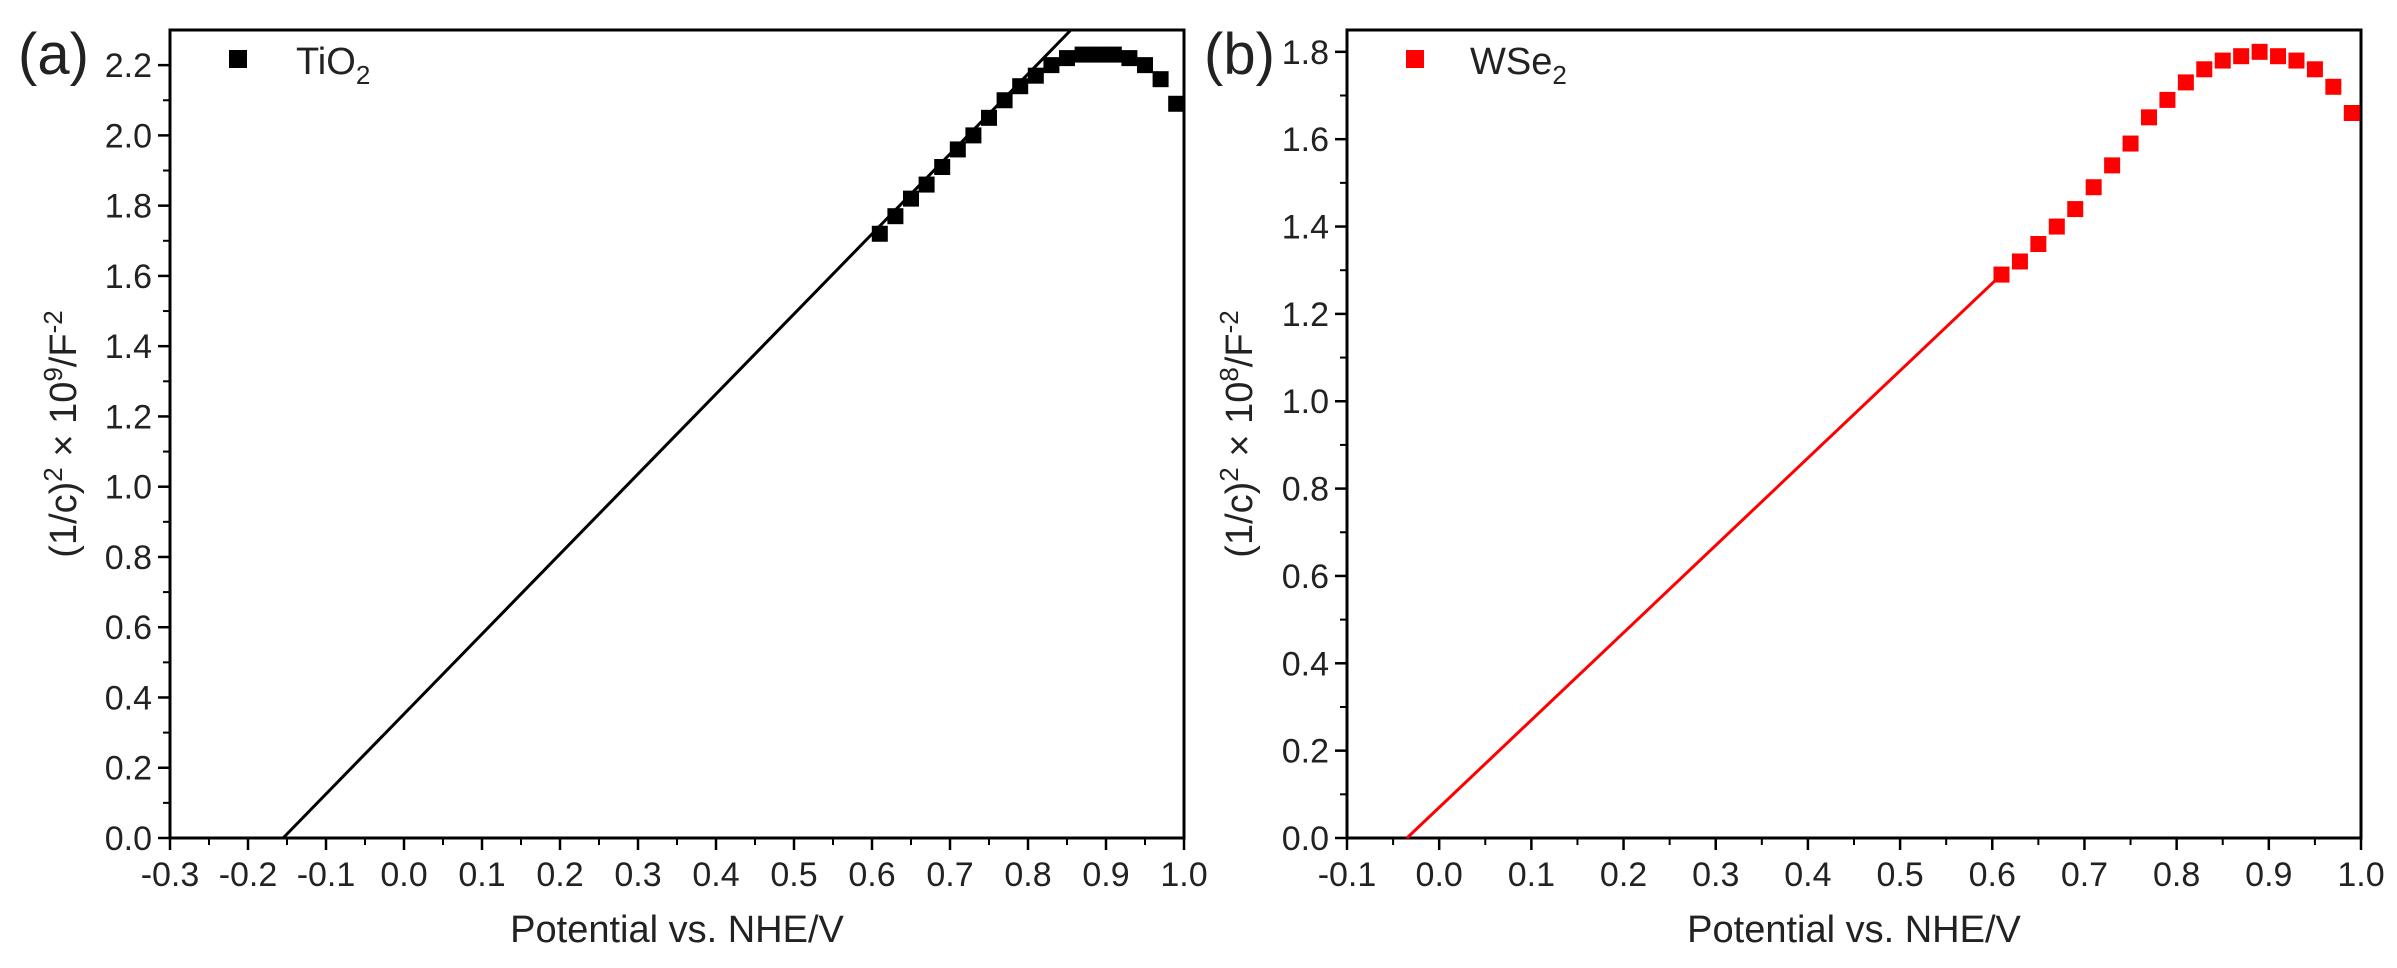  What do you see at coordinates (1305, 228) in the screenshot?
I see `y-tick-label-b: 1.4` at bounding box center [1305, 228].